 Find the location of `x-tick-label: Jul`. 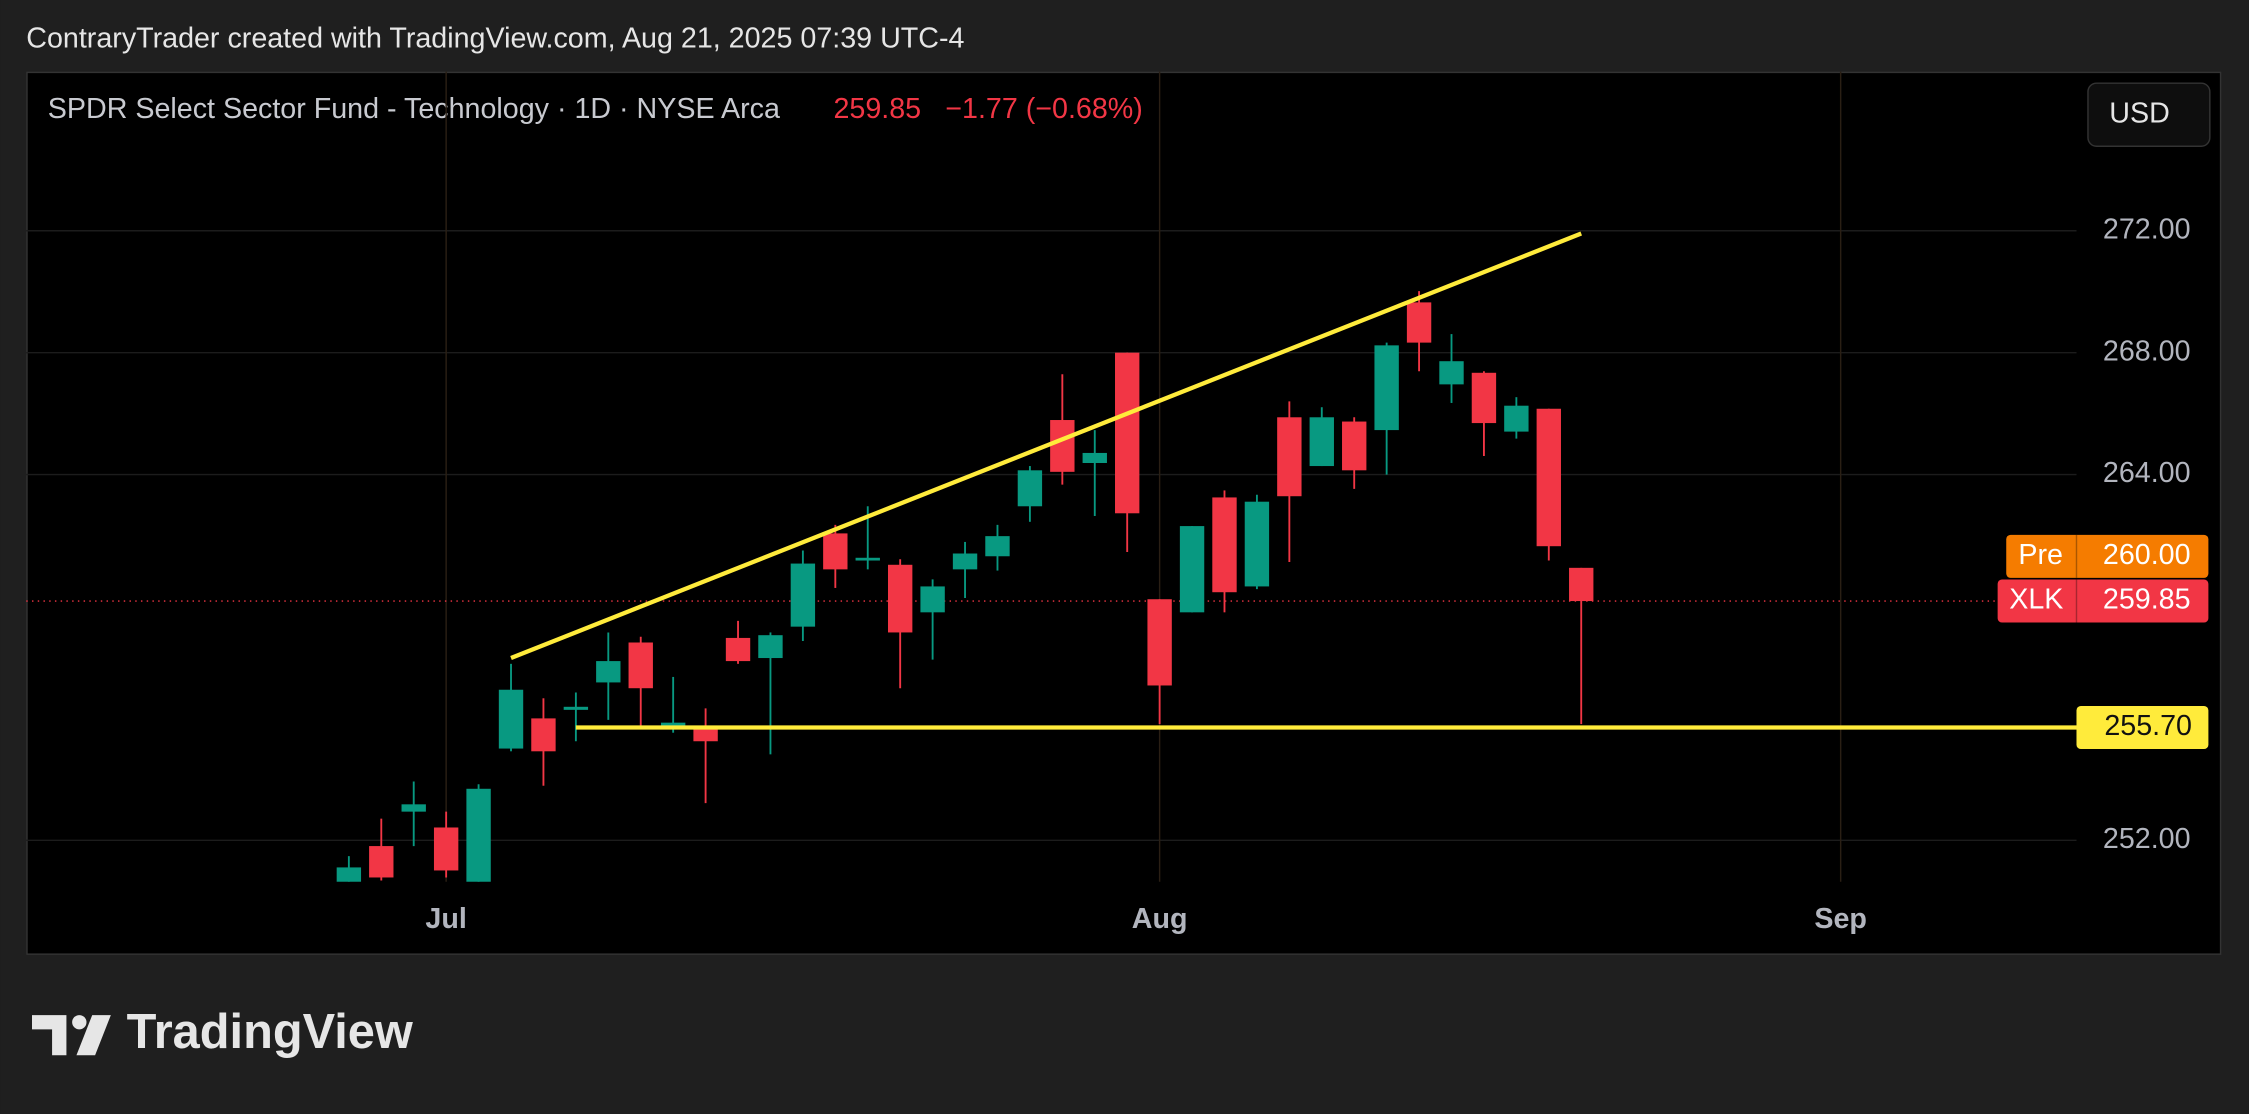

x-tick-label: Jul is located at coordinates (445, 919).